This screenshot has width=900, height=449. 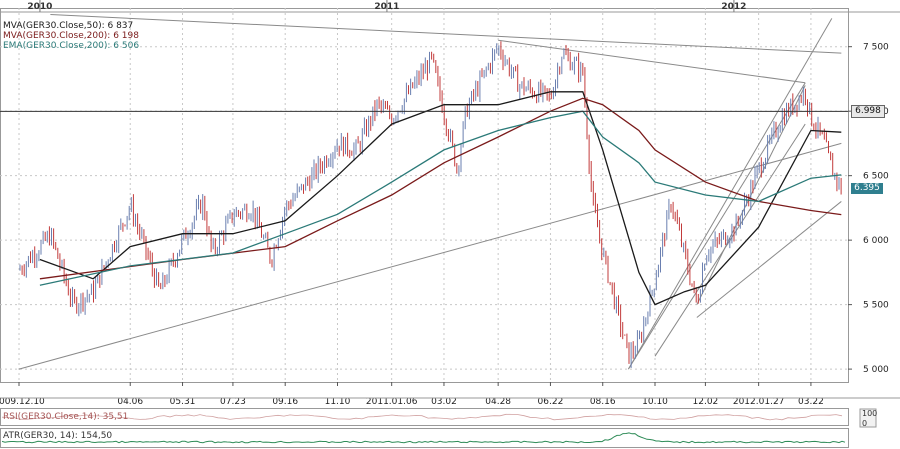 I want to click on rsi-panel, so click(x=424, y=417).